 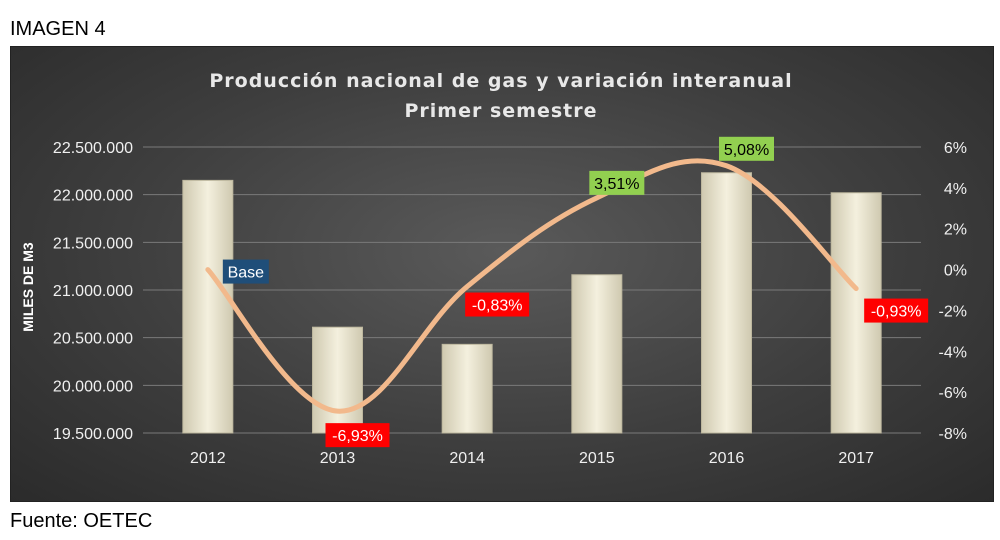 What do you see at coordinates (208, 458) in the screenshot?
I see `x-tick-label: 2012` at bounding box center [208, 458].